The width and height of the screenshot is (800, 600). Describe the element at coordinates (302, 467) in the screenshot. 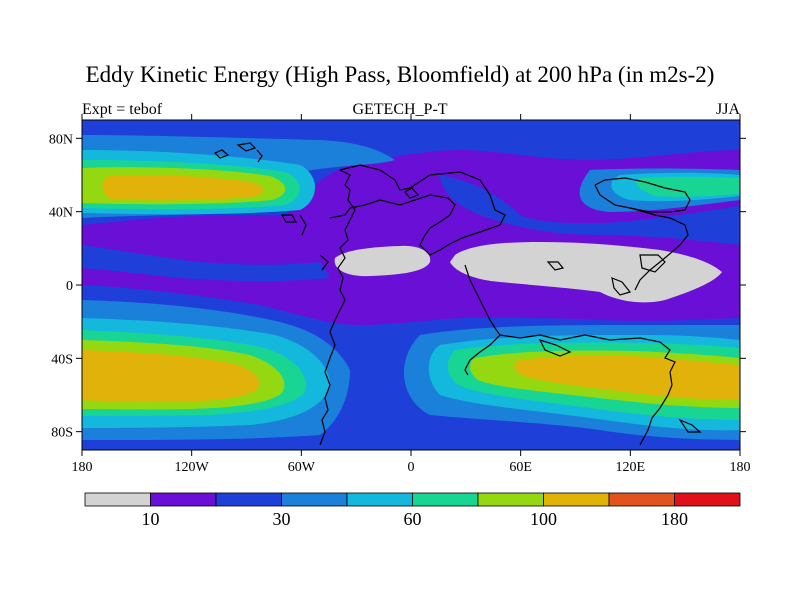

I see `x-tick-label: 60W` at that location.